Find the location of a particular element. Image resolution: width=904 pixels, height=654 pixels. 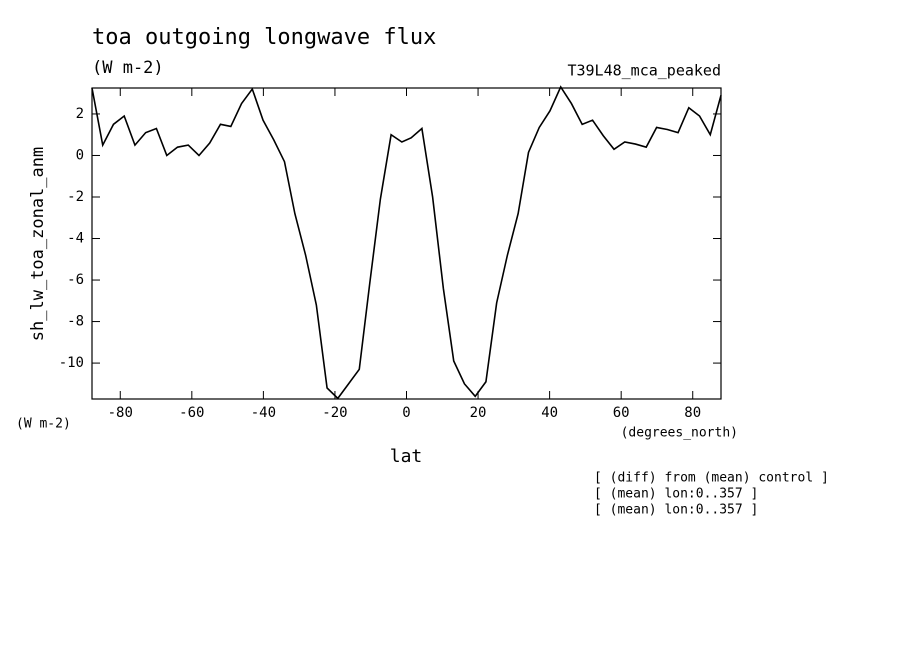

y-axis-label: sh_lw_toa_zonal_anm is located at coordinates (38, 244).